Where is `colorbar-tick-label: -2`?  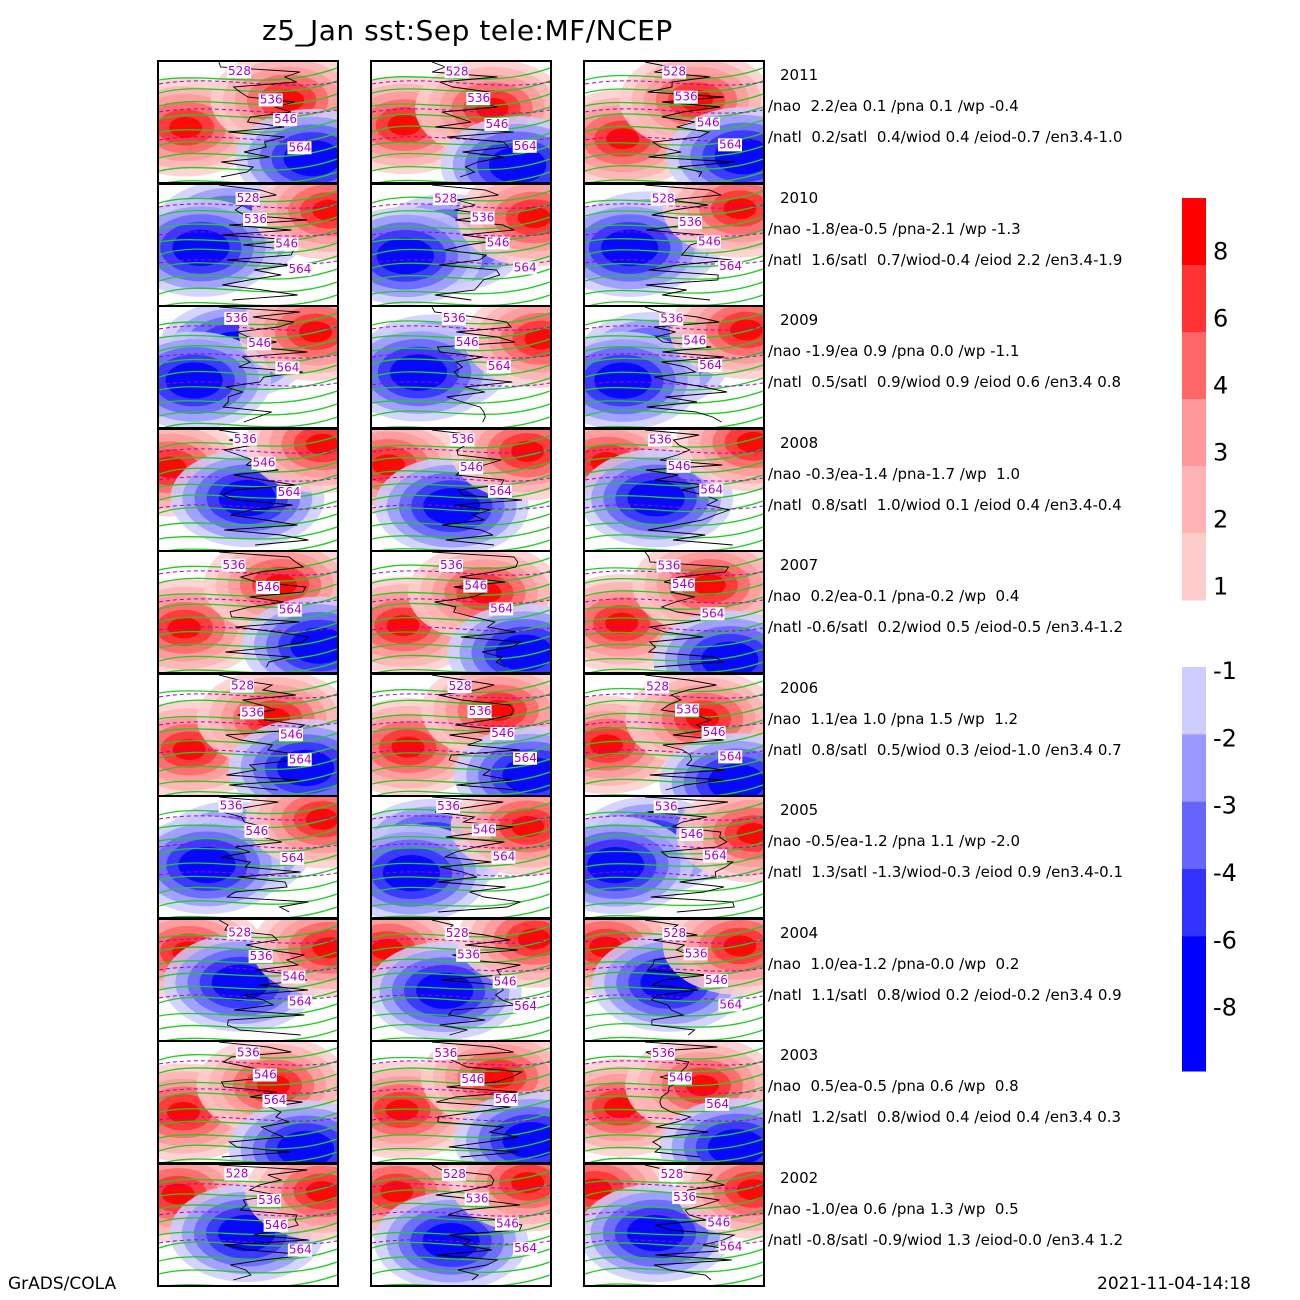
colorbar-tick-label: -2 is located at coordinates (1225, 738).